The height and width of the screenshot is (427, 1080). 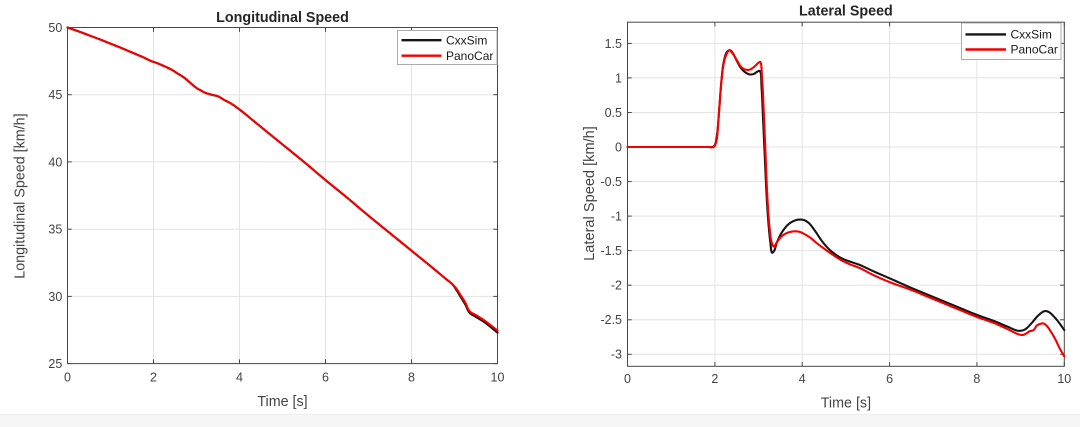 What do you see at coordinates (55, 28) in the screenshot?
I see `svg-text: 50` at bounding box center [55, 28].